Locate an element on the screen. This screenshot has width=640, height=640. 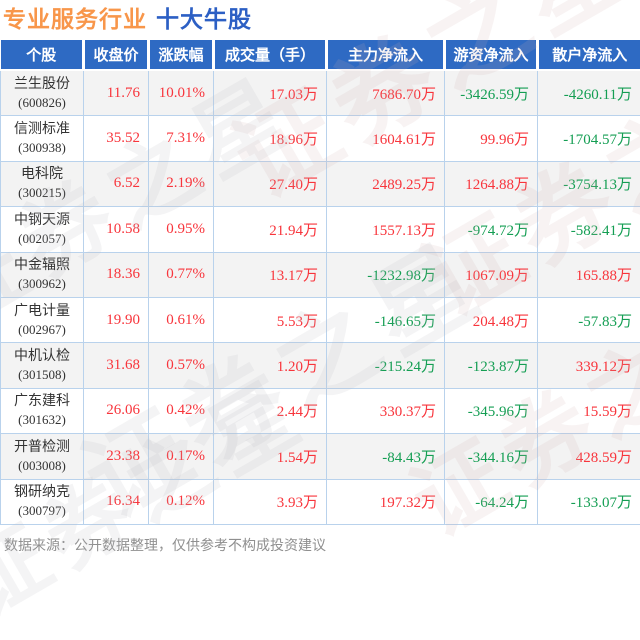
stock-code: (300938) is located at coordinates (42, 148).